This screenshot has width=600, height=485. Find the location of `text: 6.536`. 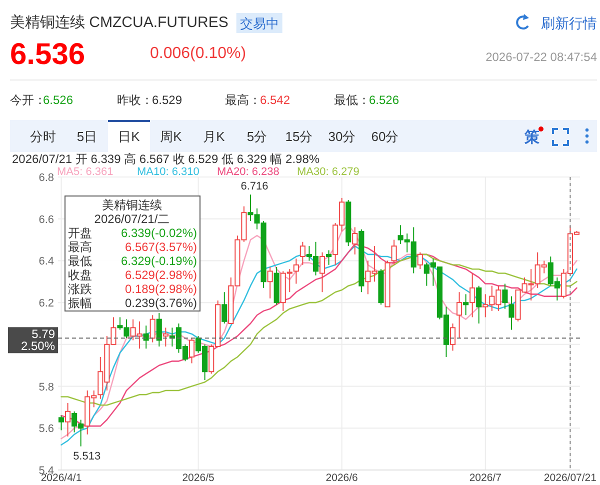

text: 6.536 is located at coordinates (48, 54).